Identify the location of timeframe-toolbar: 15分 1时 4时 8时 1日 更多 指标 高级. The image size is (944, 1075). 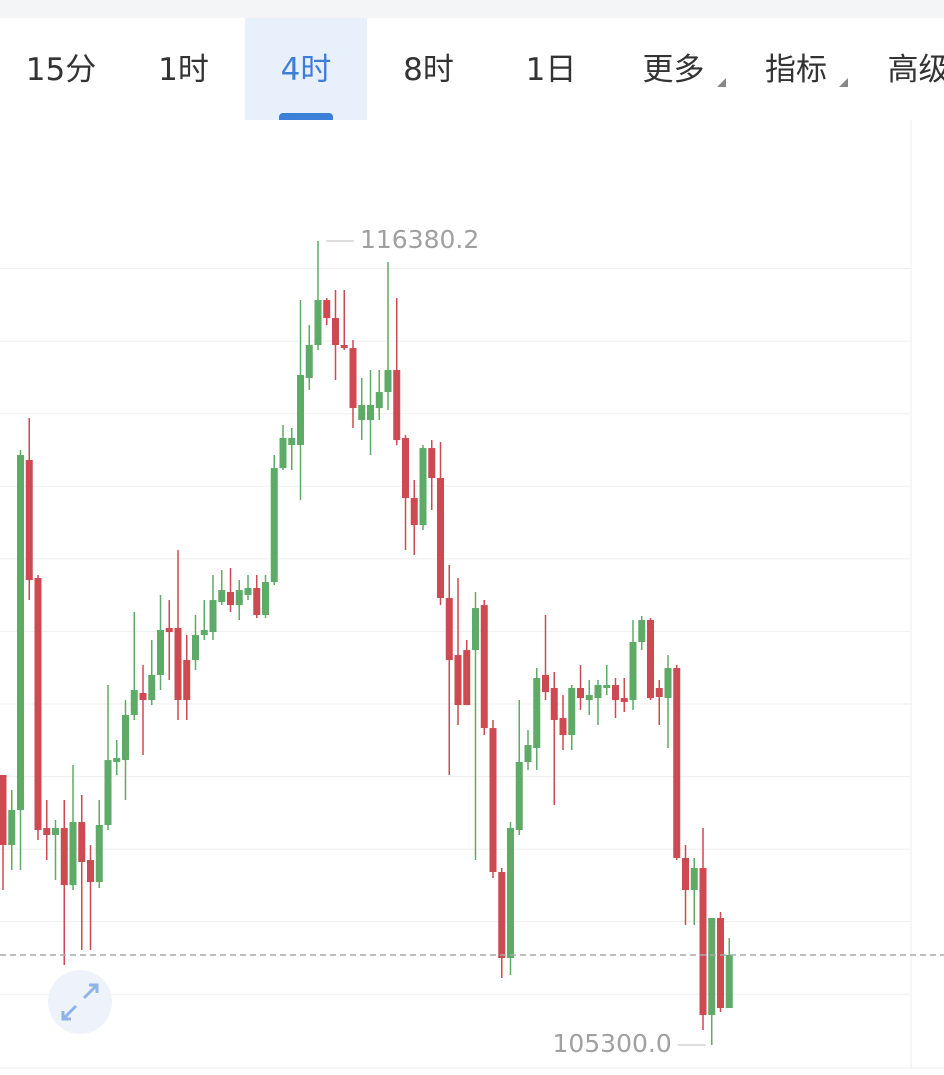
(472, 69).